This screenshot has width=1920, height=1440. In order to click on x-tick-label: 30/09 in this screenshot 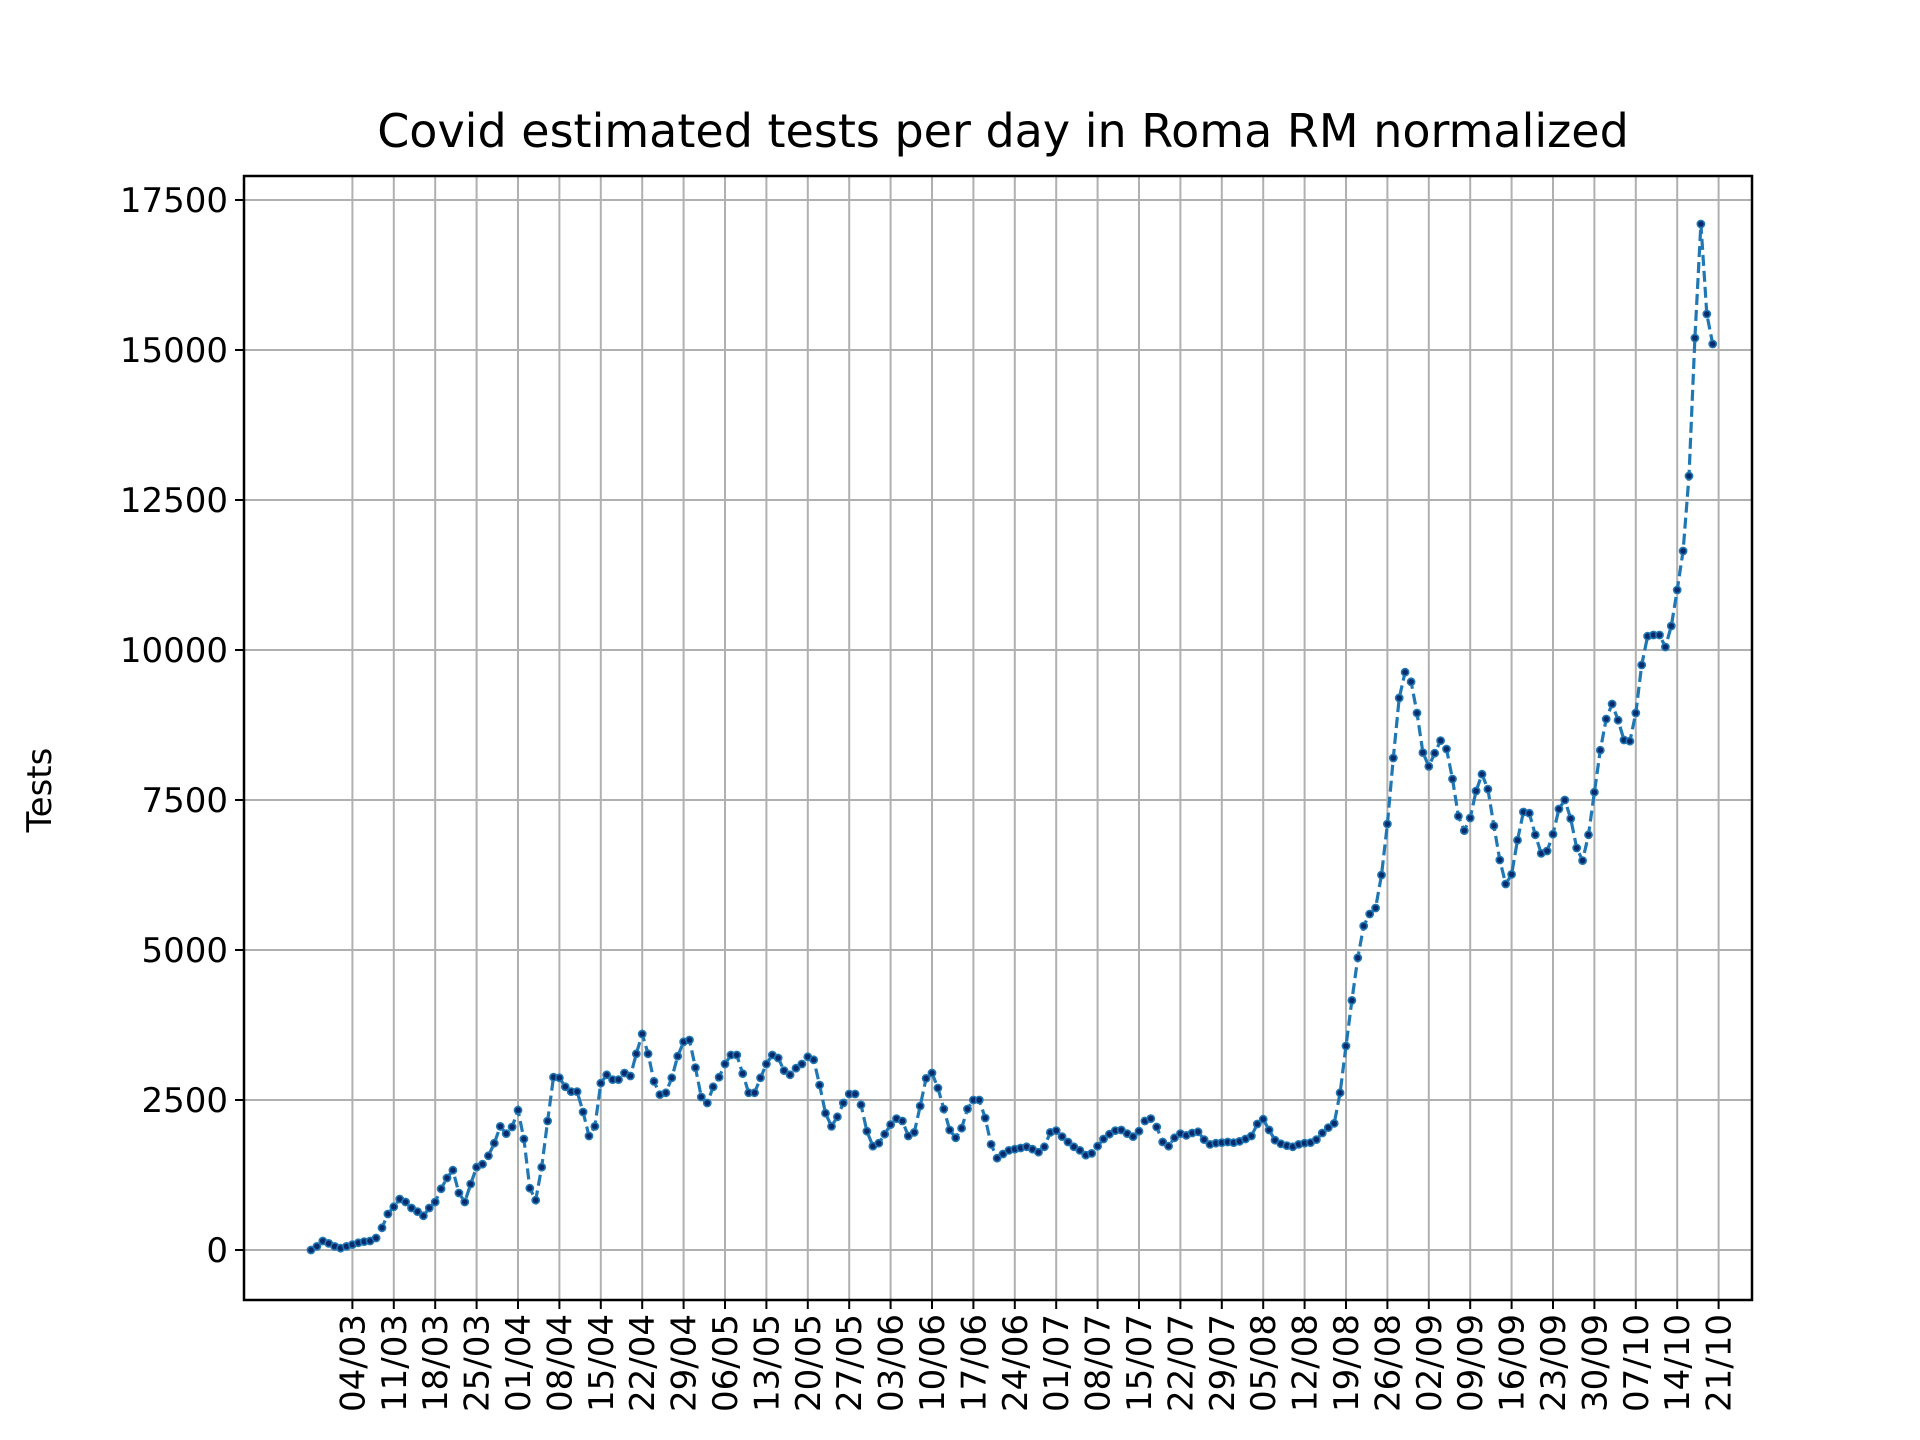, I will do `click(1595, 1363)`.